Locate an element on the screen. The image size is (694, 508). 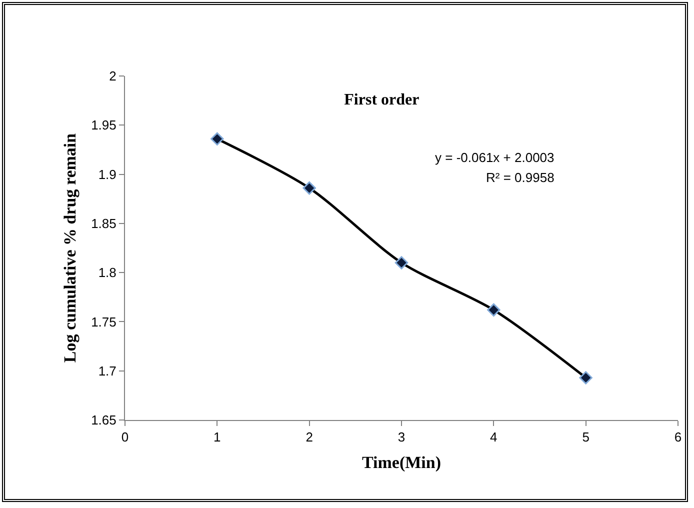
x-tick-label: 1 is located at coordinates (217, 437).